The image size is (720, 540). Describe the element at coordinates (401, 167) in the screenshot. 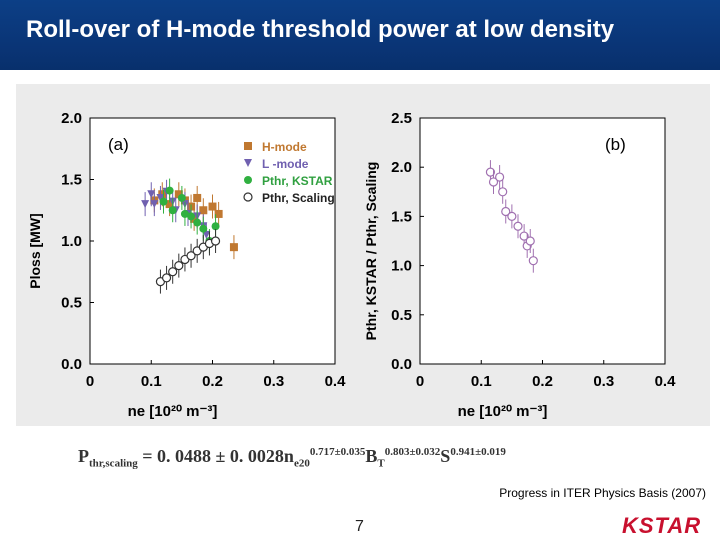

I see `panel-b-y-tick-label: 2.0` at that location.